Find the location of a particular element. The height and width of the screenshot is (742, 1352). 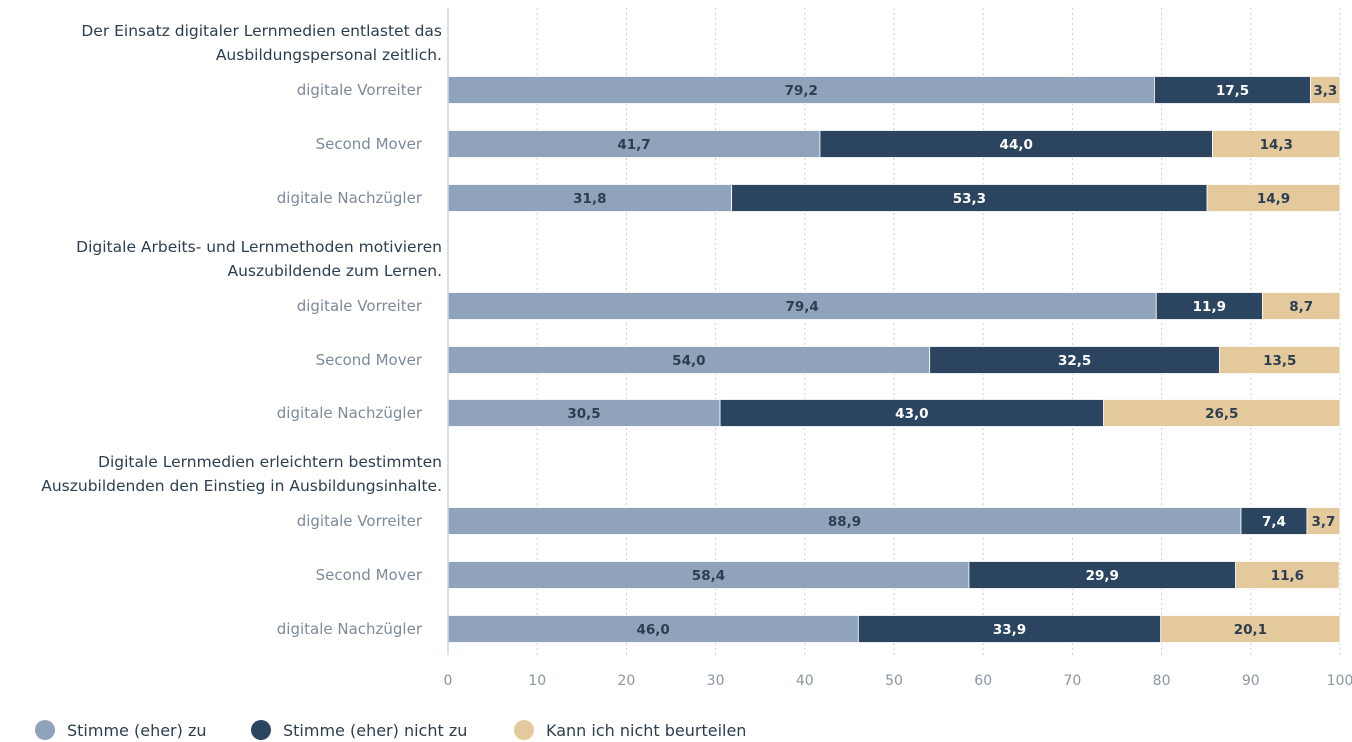

data-label: 14,3 is located at coordinates (1276, 145).